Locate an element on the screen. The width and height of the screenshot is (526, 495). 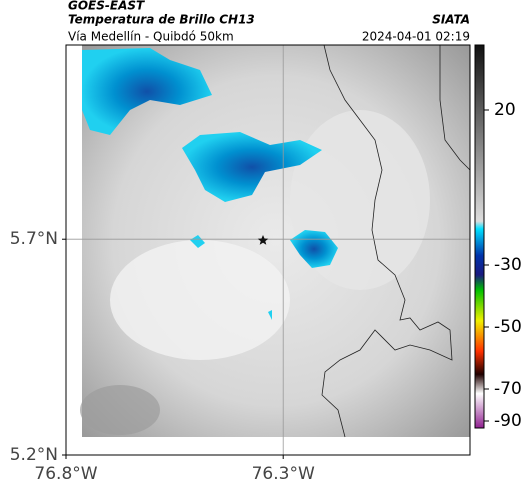
colorbar is located at coordinates (479, 236).